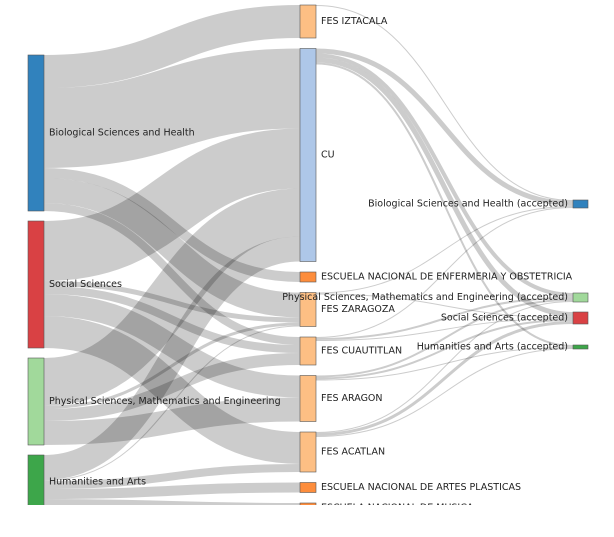 This screenshot has height=537, width=614. Describe the element at coordinates (352, 398) in the screenshot. I see `node-label: FES ARAGON` at that location.